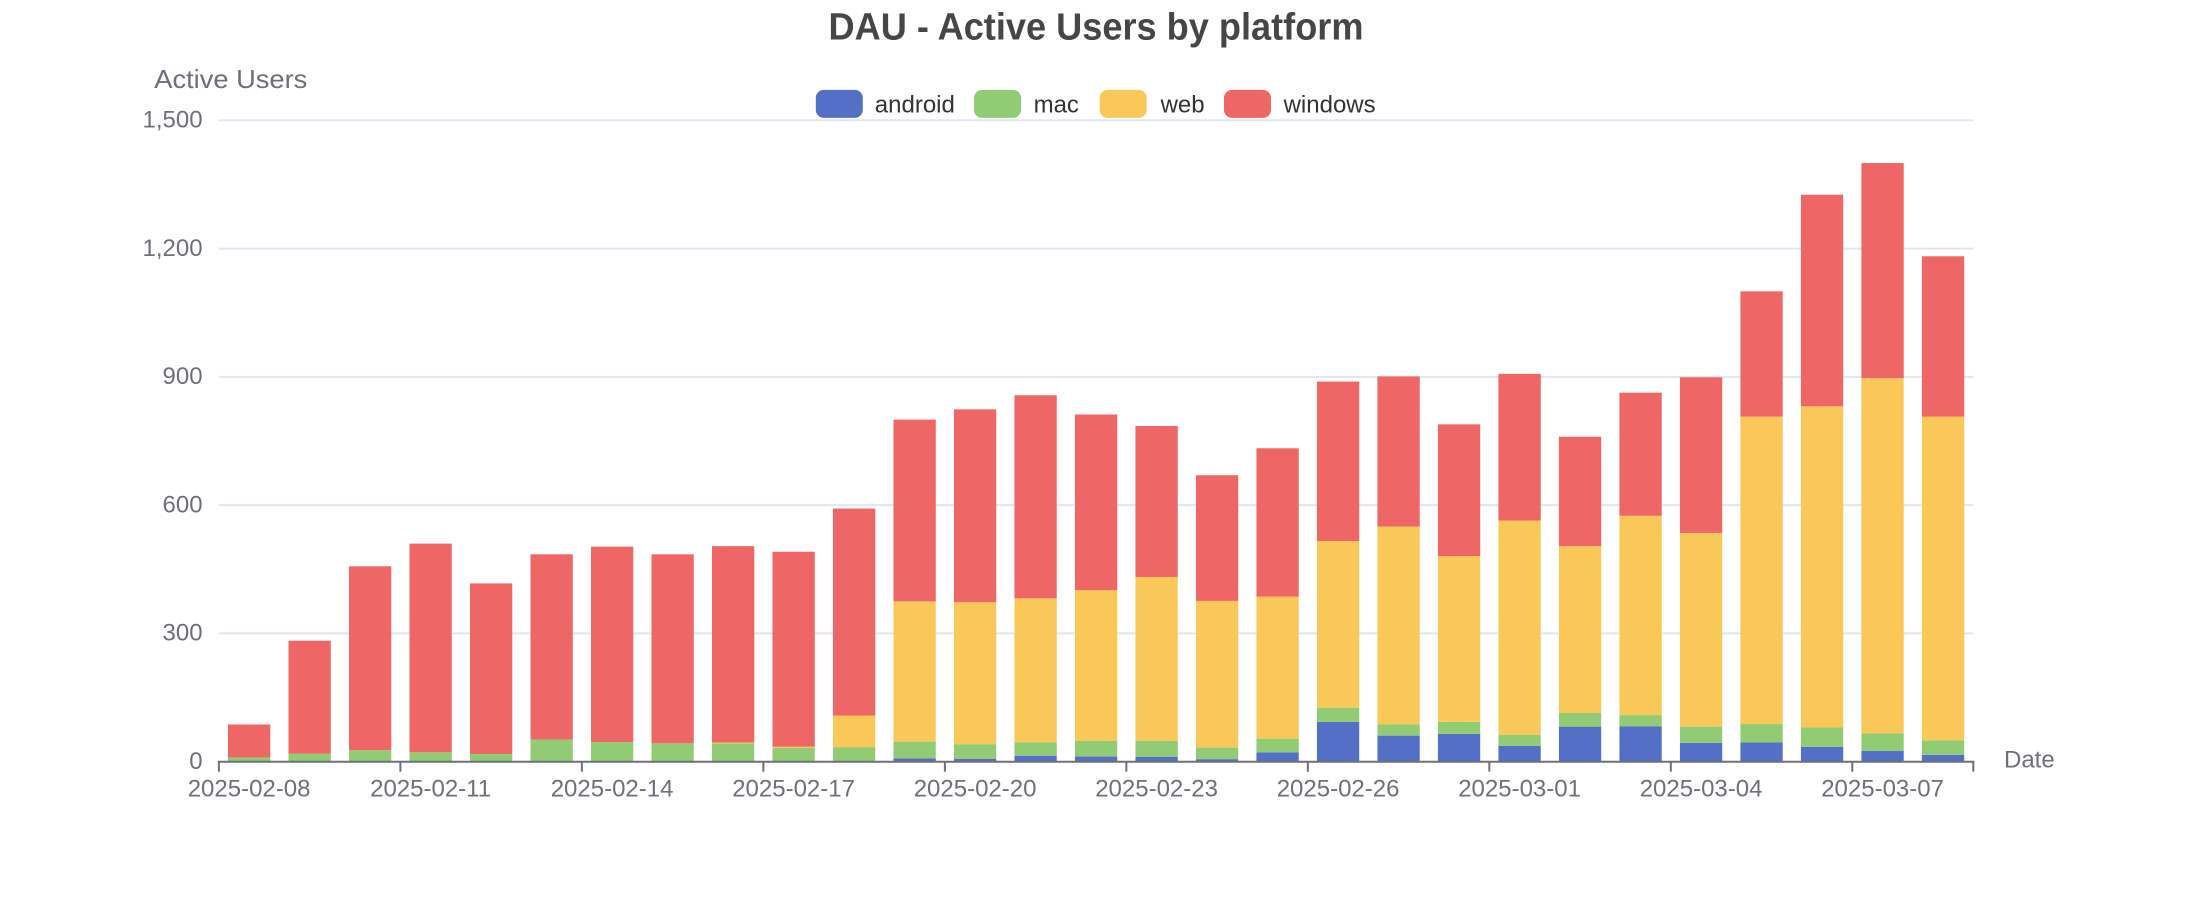 Image resolution: width=2192 pixels, height=900 pixels. Describe the element at coordinates (793, 788) in the screenshot. I see `svg-text: 2025-02-17` at that location.